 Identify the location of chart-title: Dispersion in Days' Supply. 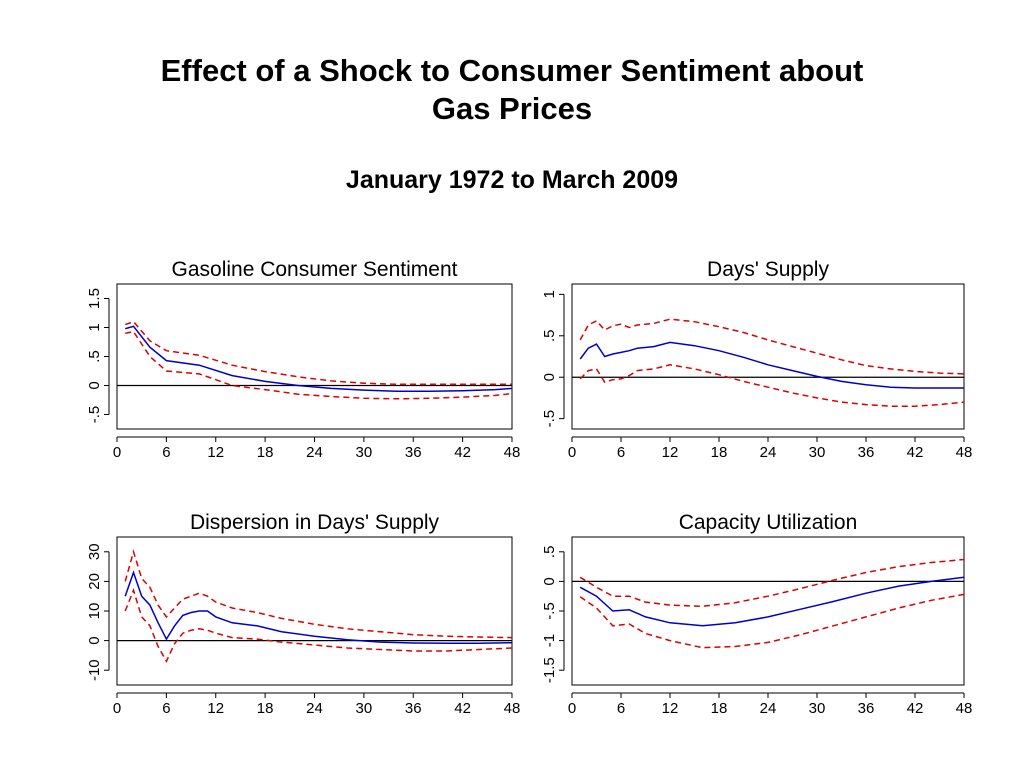
(315, 522).